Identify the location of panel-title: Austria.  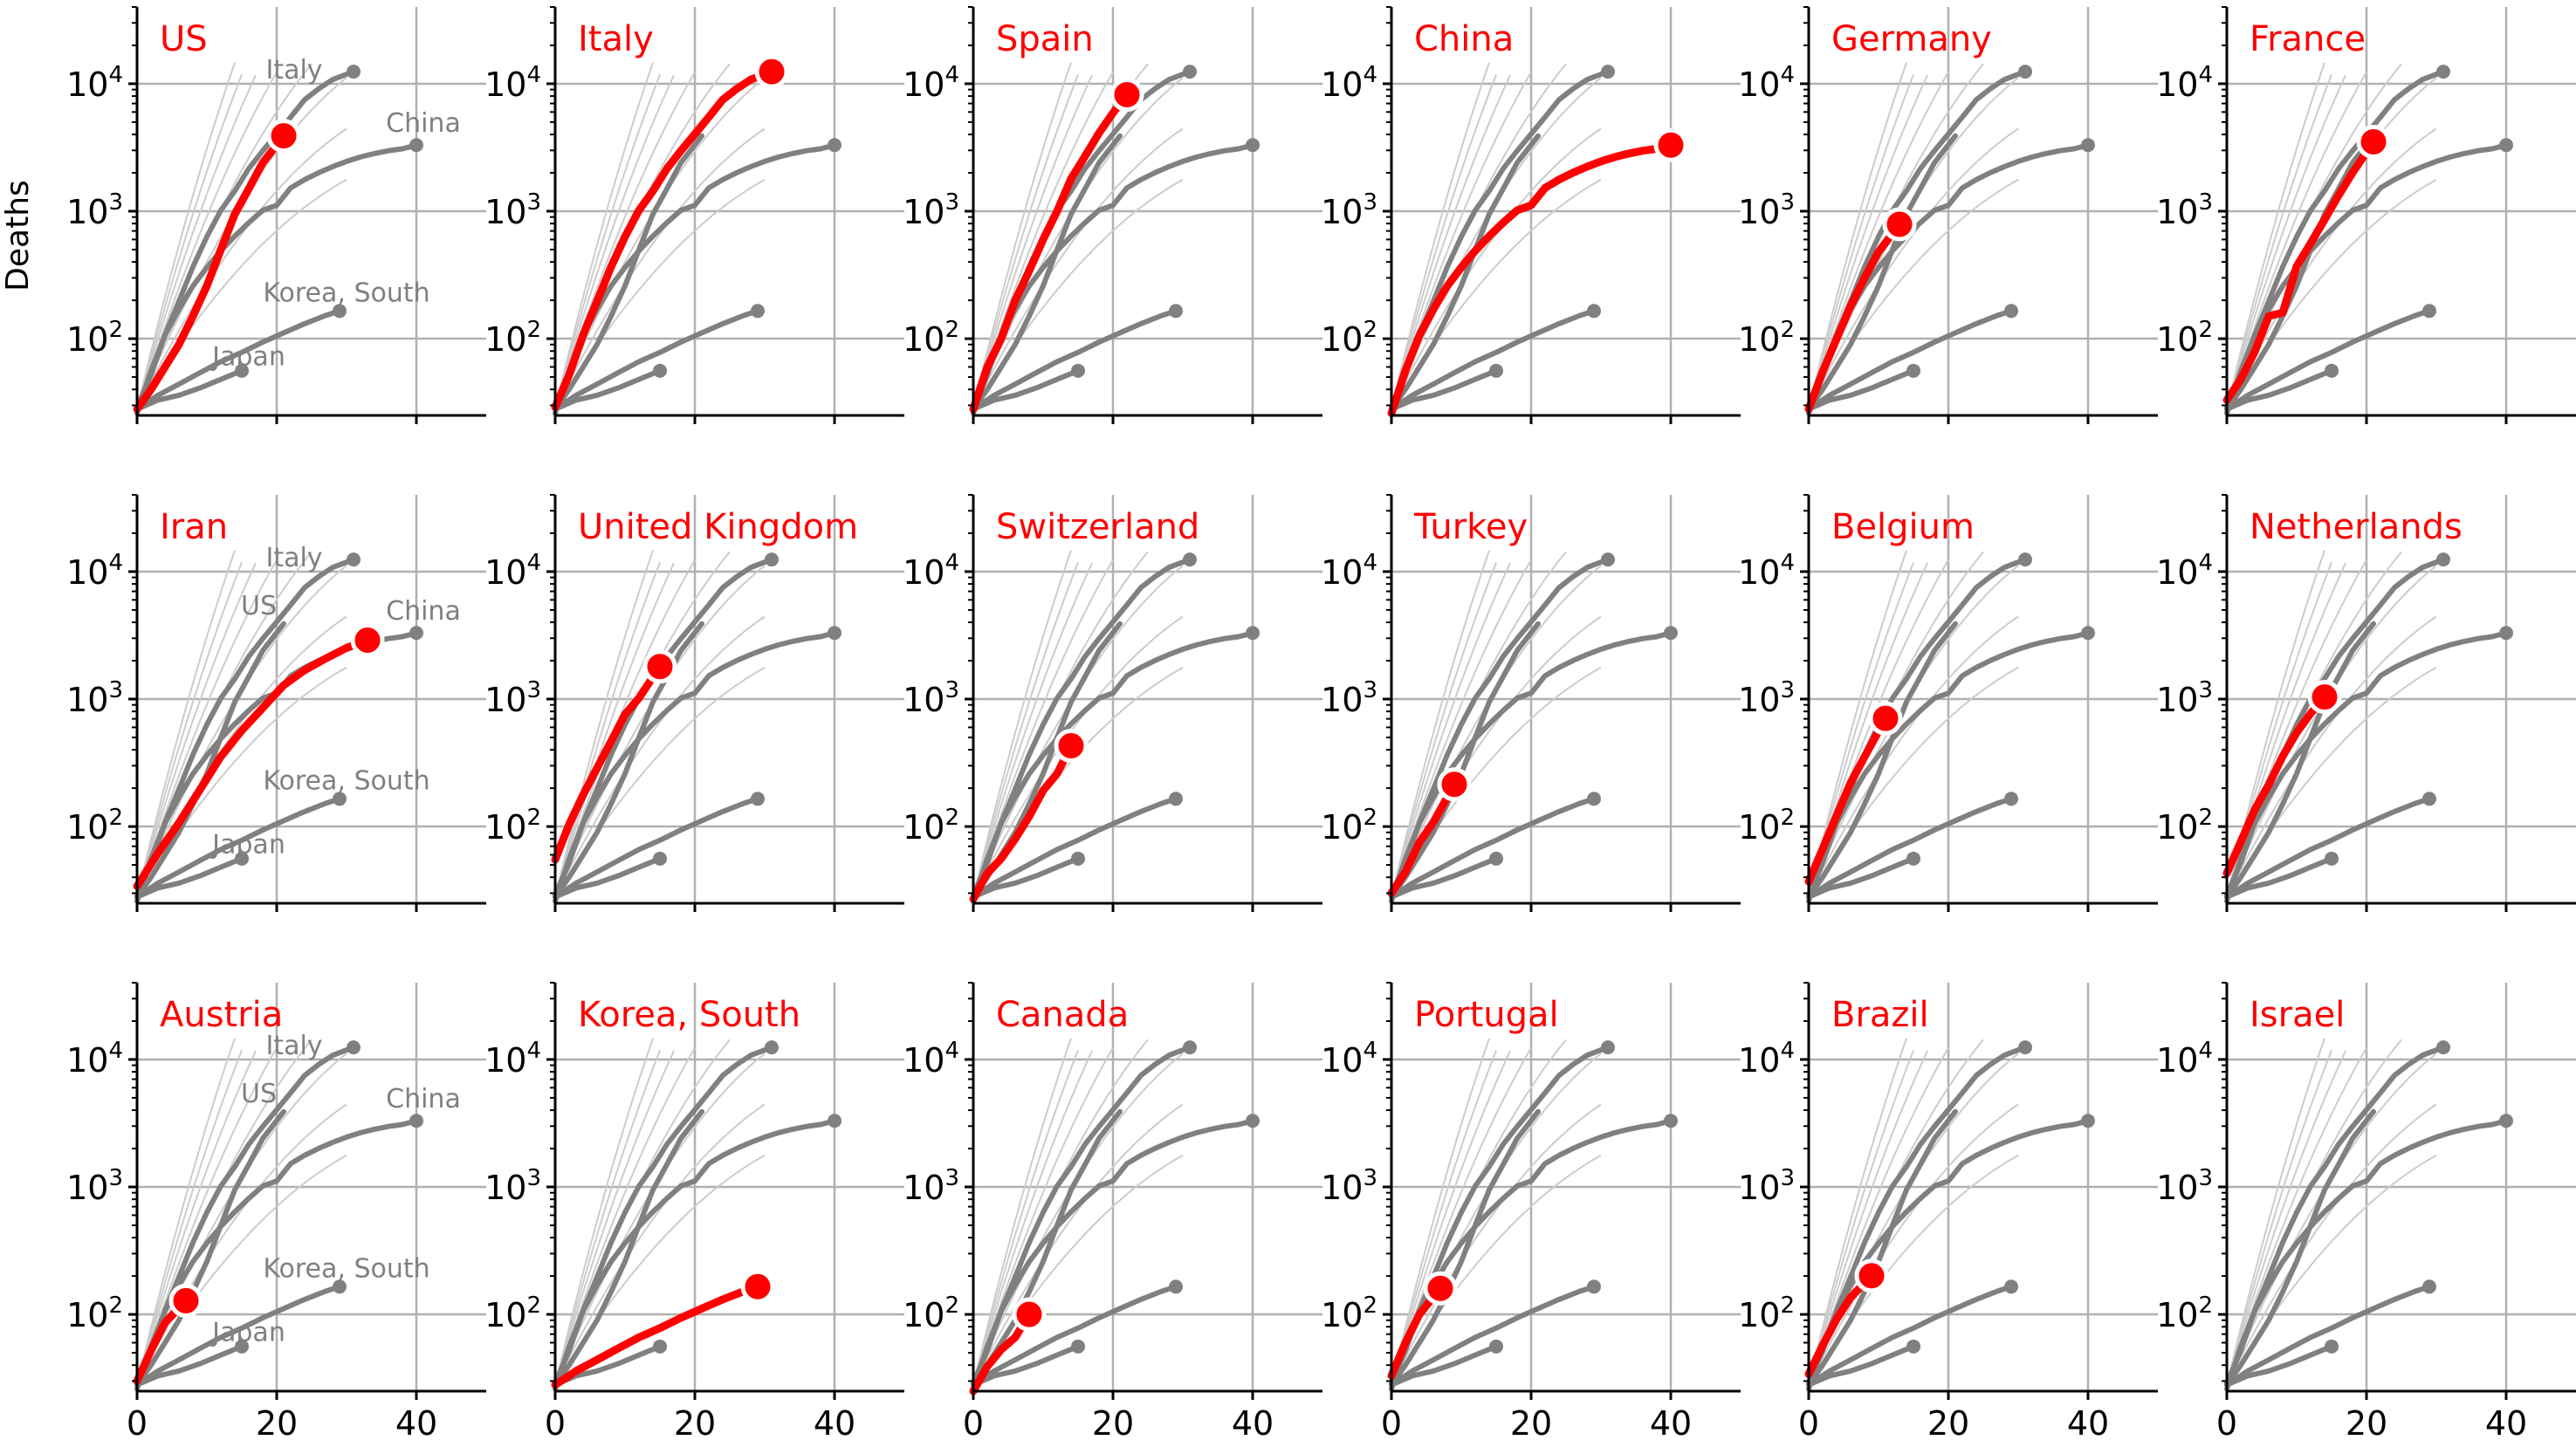
(222, 1015).